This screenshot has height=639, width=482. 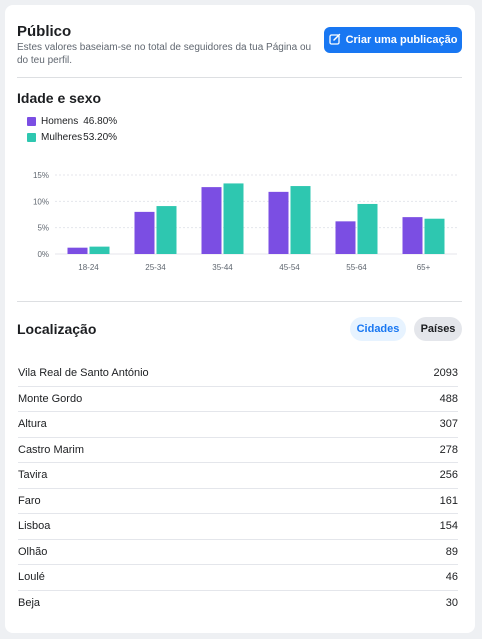 I want to click on legend-men-pct: 46.80%, so click(x=100, y=121).